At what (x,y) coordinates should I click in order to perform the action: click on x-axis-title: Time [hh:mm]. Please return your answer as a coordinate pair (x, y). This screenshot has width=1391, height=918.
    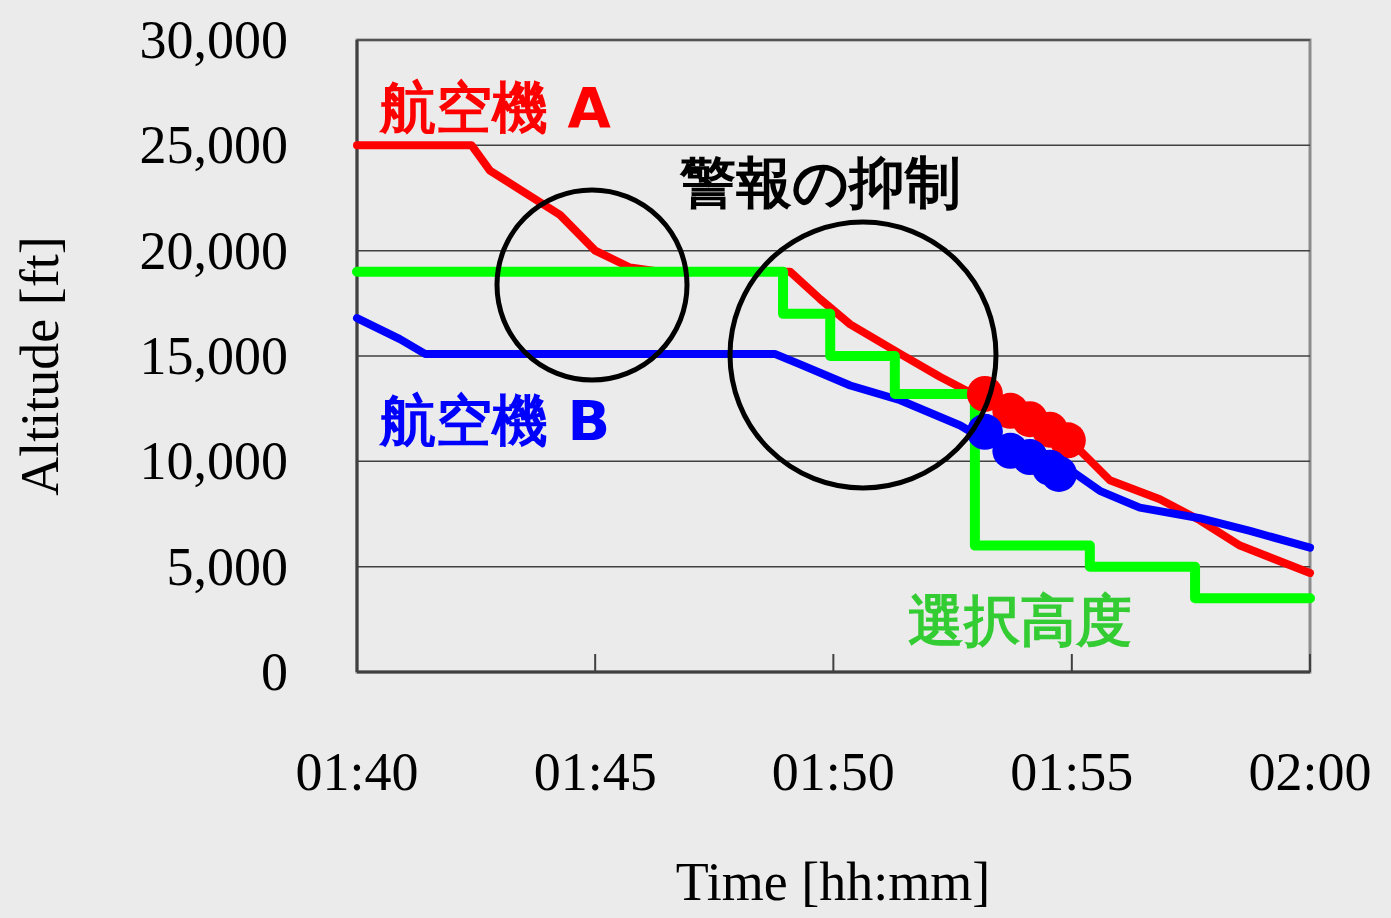
    Looking at the image, I should click on (833, 882).